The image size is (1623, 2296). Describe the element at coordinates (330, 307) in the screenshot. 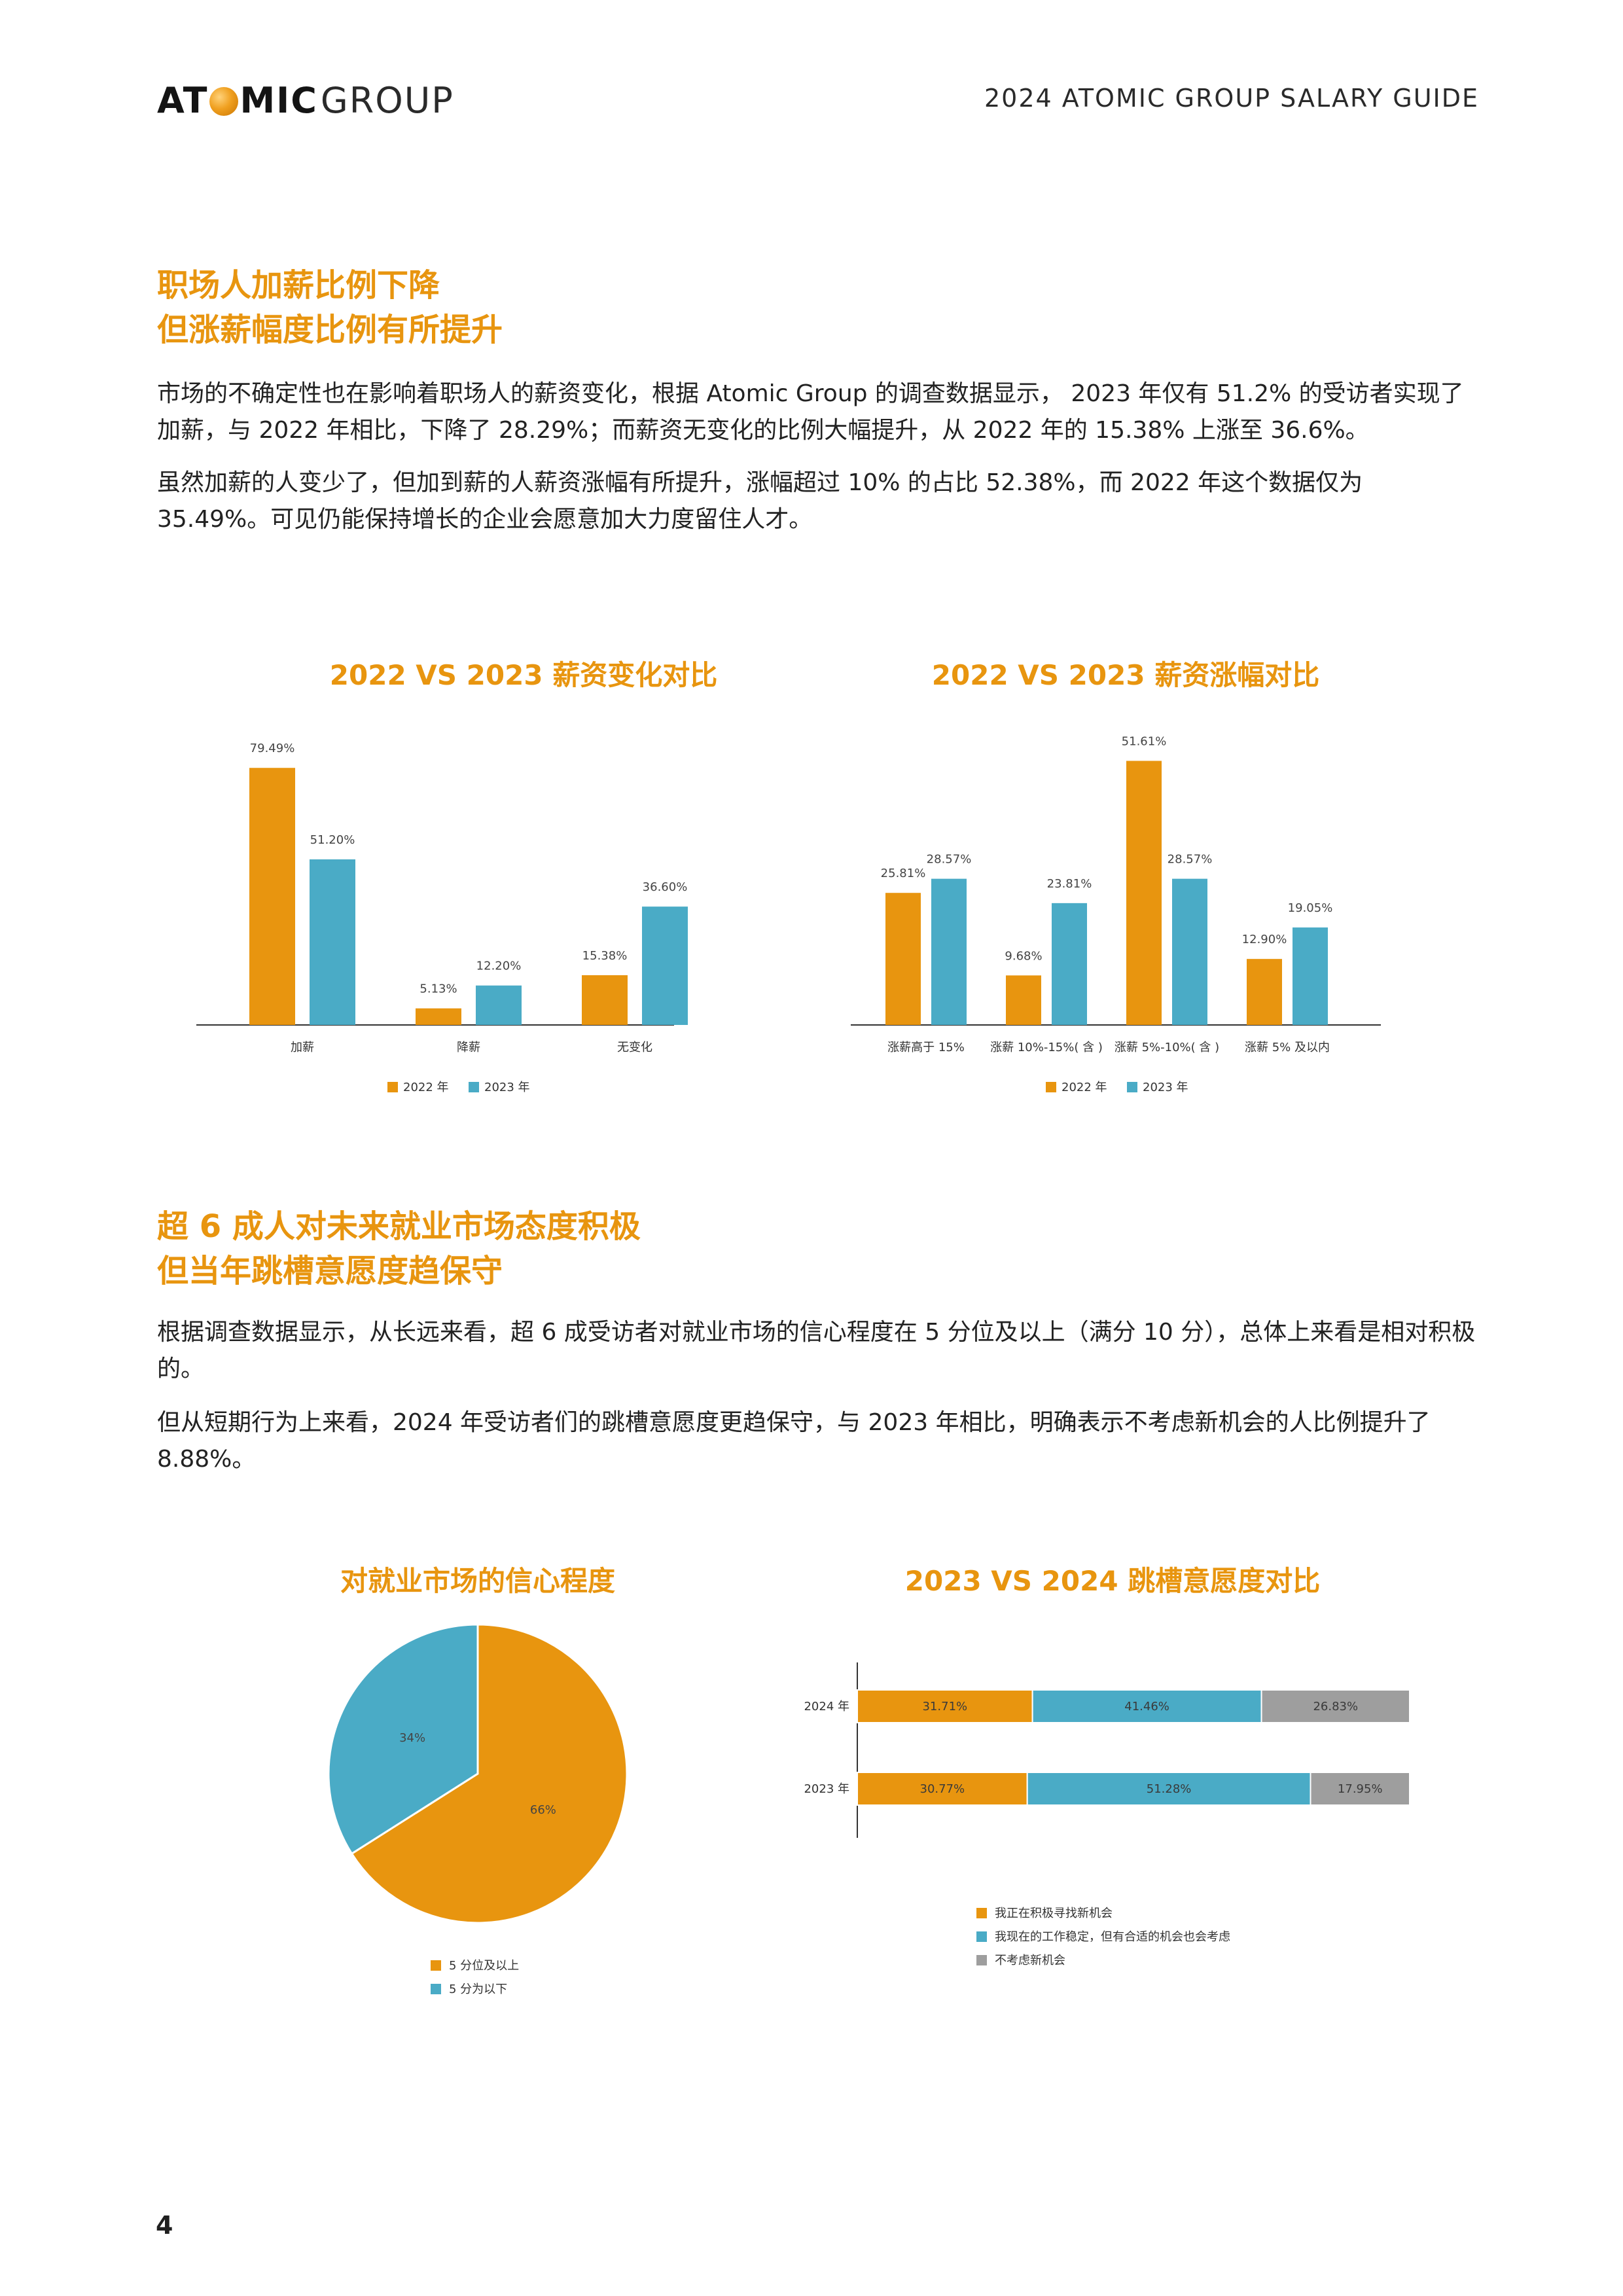

I see `section1-title: 职场人加薪比例下降 但涨薪幅度比例有所提升` at that location.